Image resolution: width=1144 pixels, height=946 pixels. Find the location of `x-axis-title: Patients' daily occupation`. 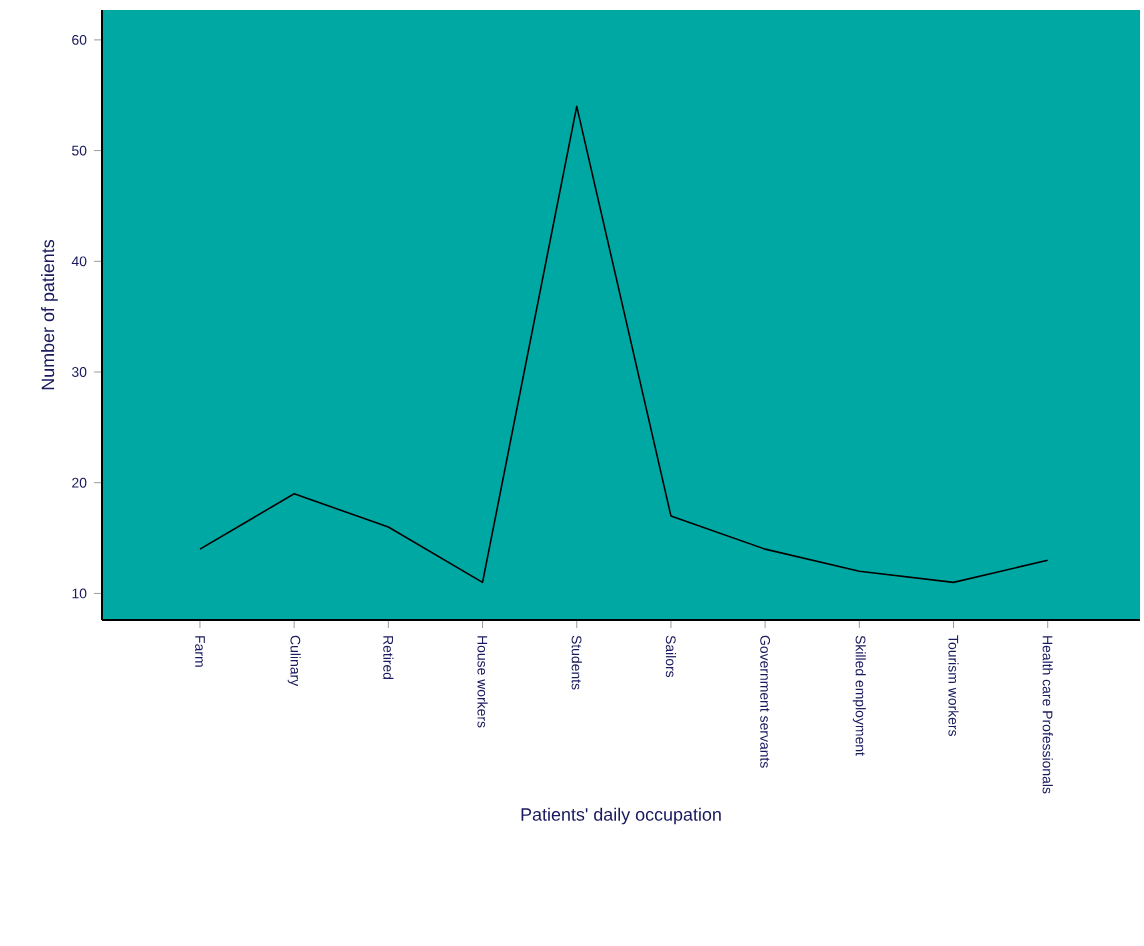

x-axis-title: Patients' daily occupation is located at coordinates (621, 816).